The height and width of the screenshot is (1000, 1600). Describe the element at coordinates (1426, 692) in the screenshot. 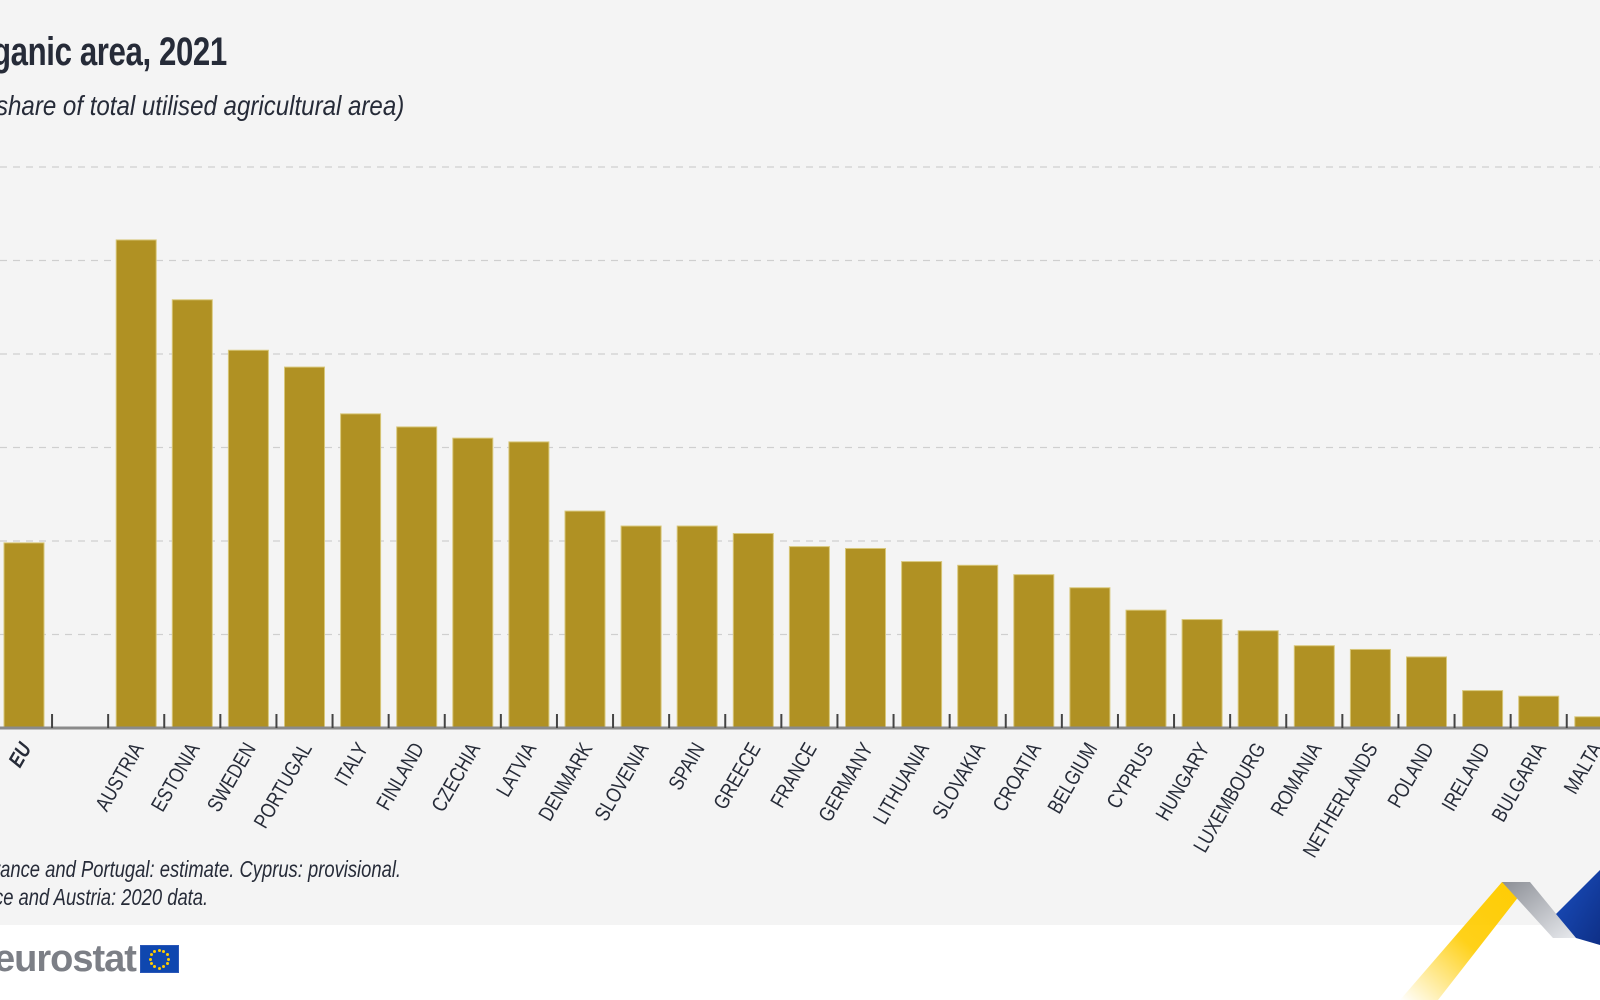

I see `bar-poland` at that location.